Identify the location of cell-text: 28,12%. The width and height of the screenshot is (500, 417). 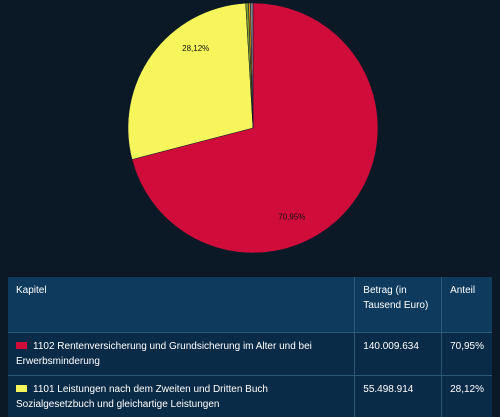
(467, 389).